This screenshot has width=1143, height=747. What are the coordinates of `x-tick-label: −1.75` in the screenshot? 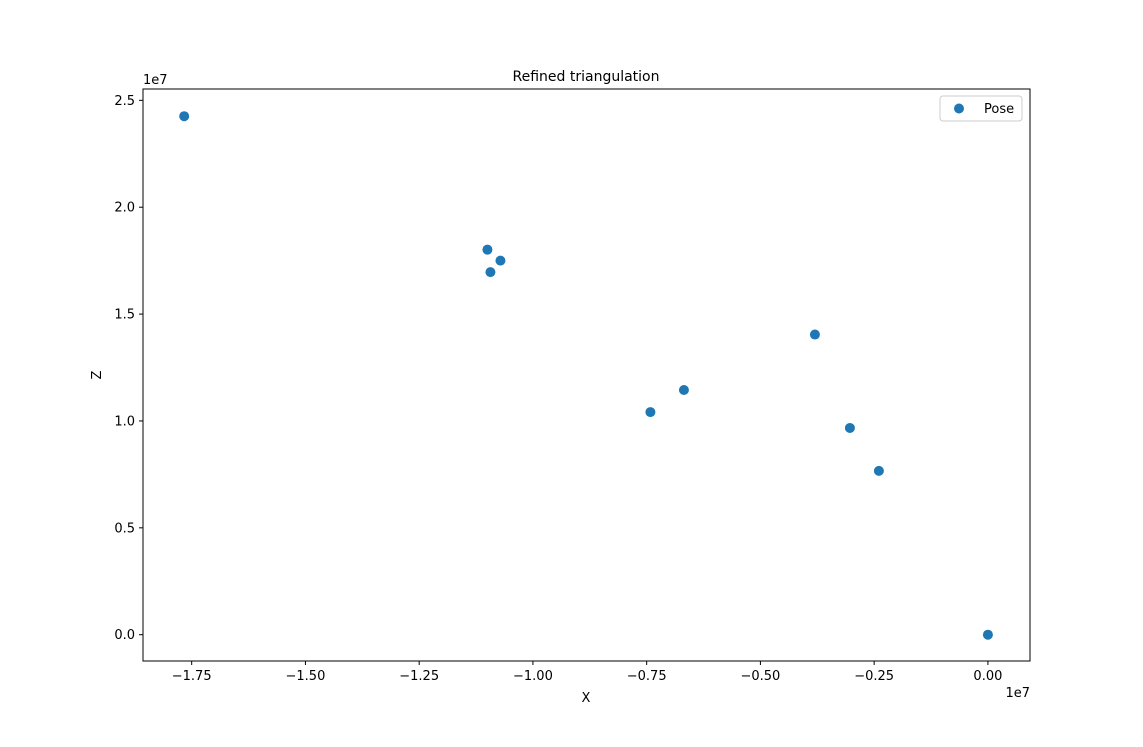 It's located at (192, 676).